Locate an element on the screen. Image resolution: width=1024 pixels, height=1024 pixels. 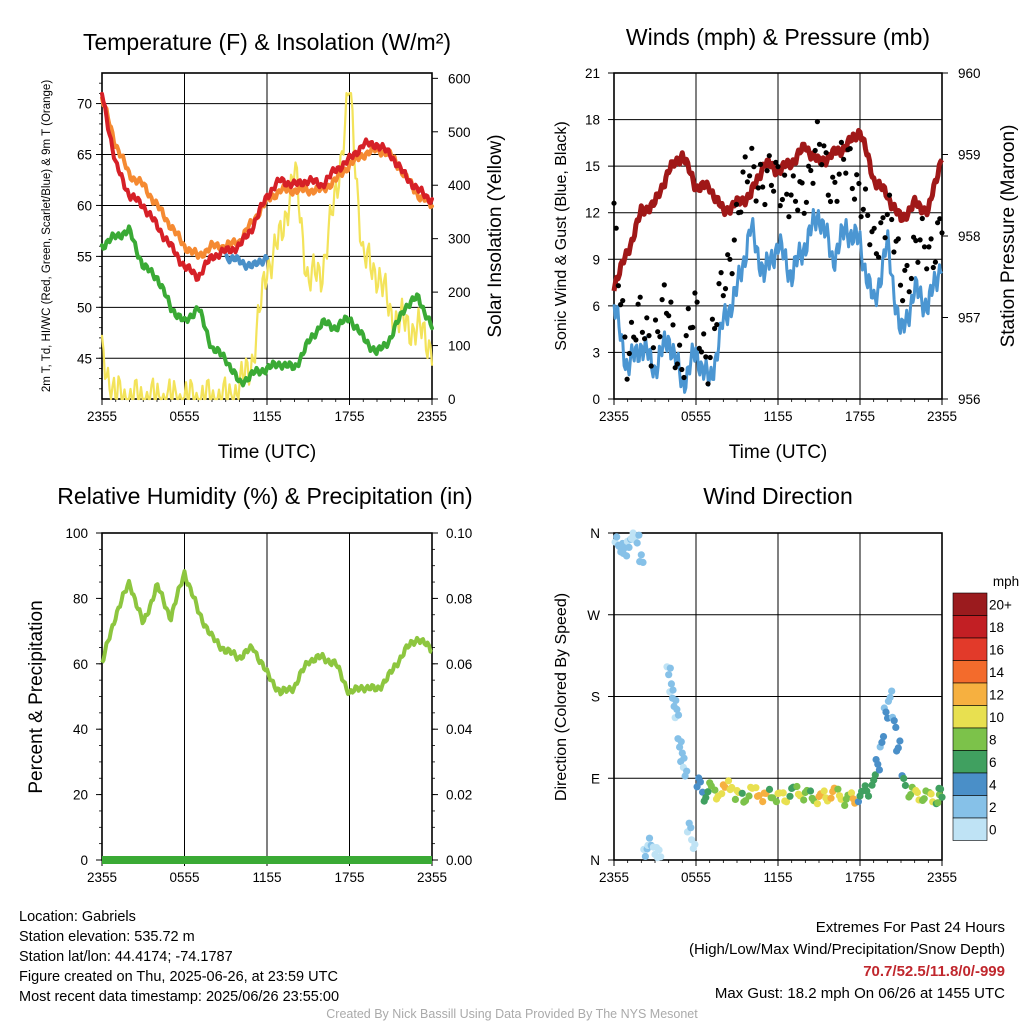
series-line-relative-humidity is located at coordinates (266, 633).